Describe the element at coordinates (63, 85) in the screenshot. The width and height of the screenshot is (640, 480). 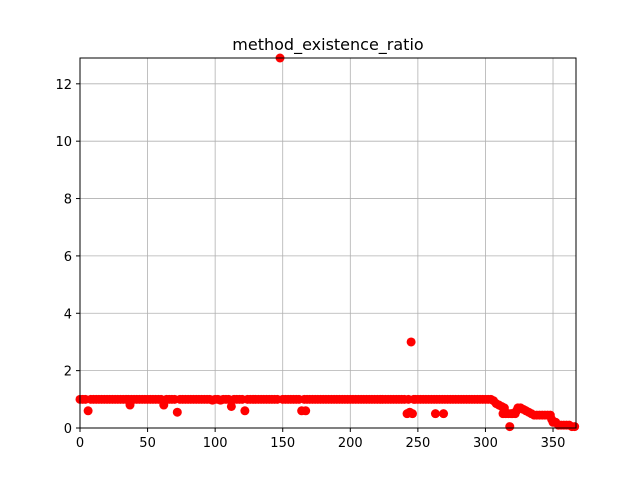
I see `y-tick-label: 12` at that location.